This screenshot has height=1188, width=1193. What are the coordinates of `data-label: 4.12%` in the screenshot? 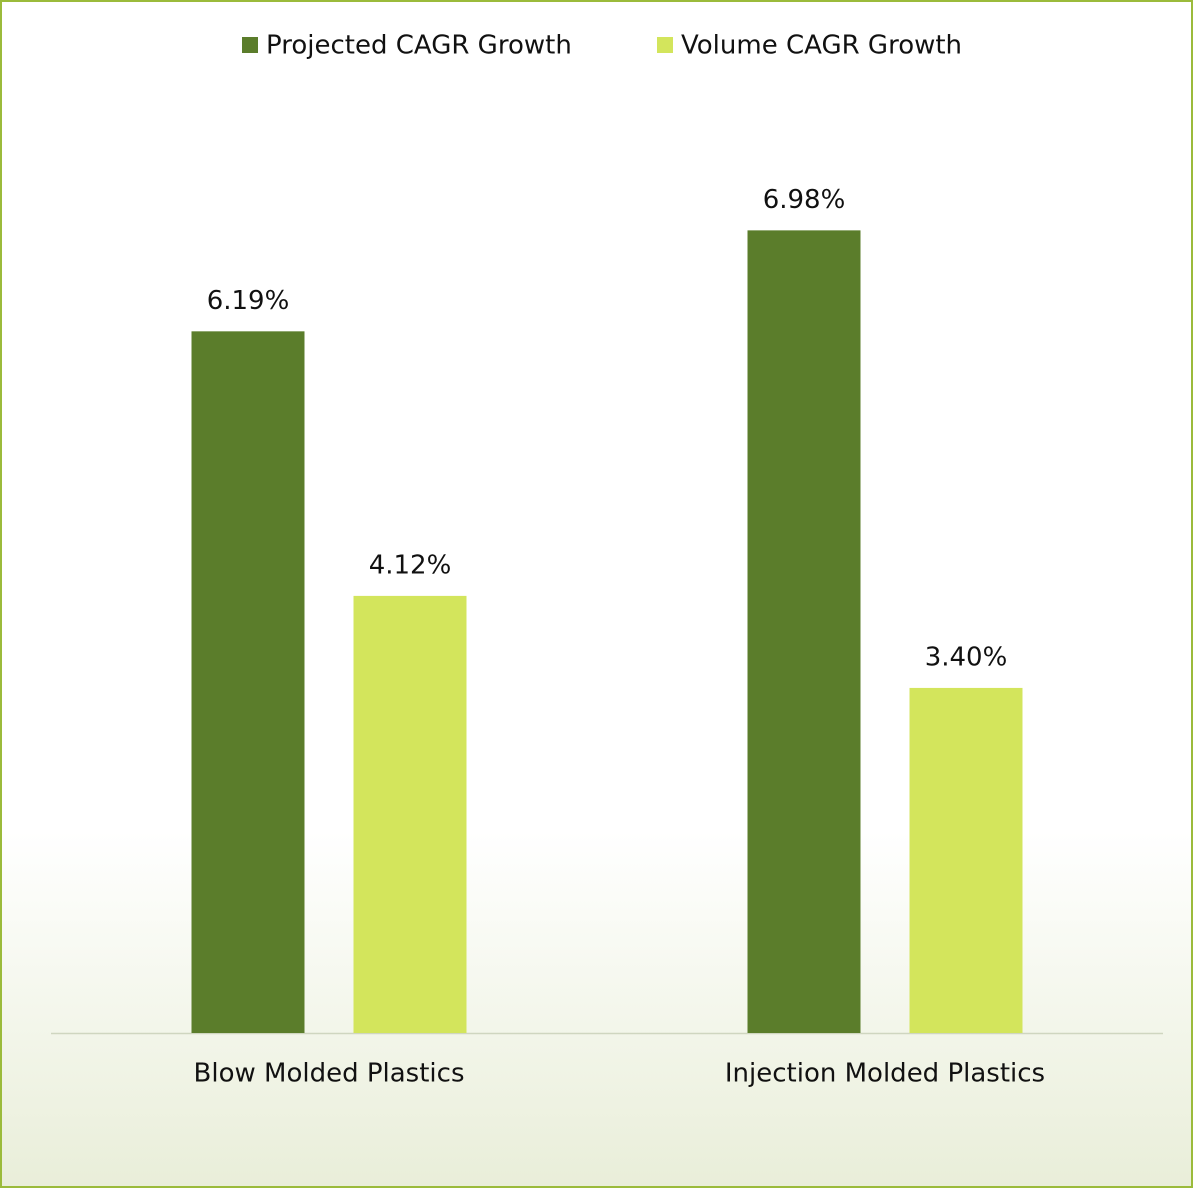 It's located at (410, 565).